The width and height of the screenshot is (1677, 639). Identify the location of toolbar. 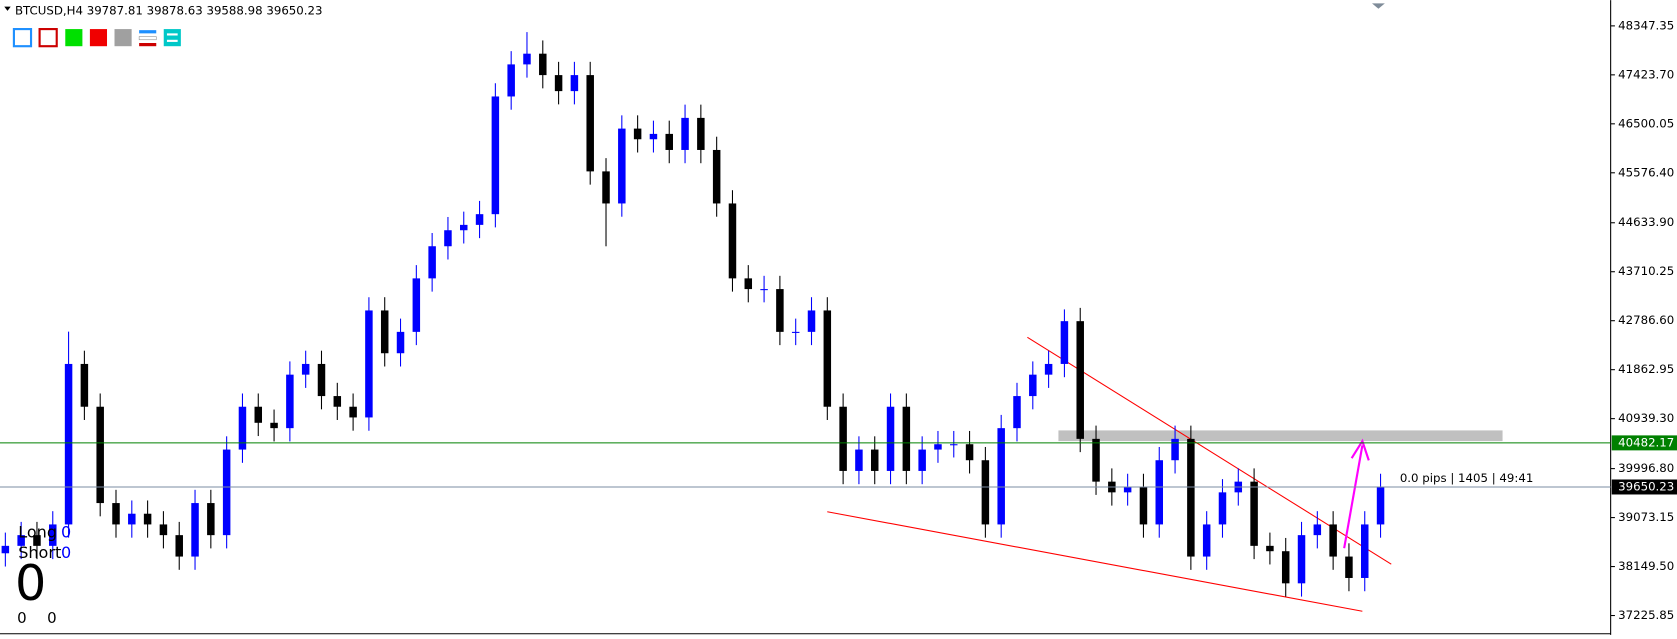
(96, 38).